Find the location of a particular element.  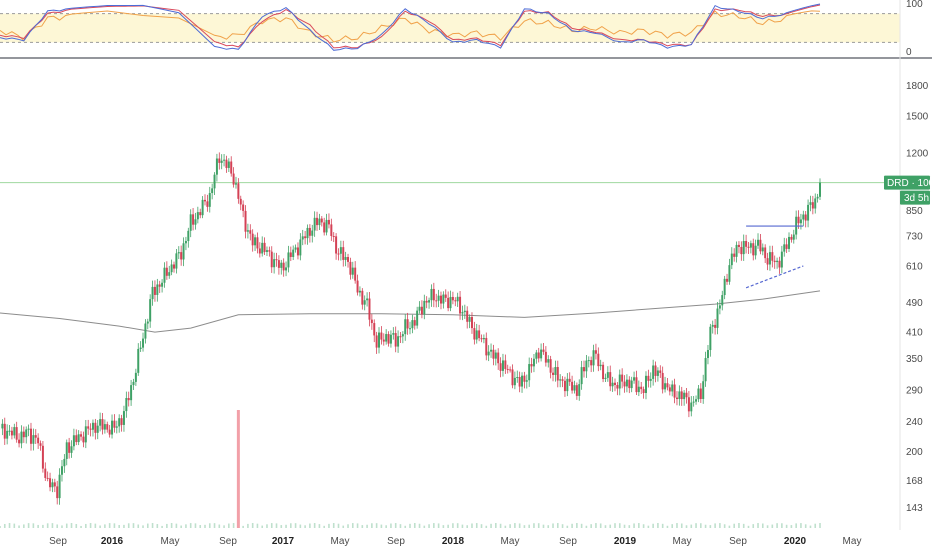

oscillator-y-axis: 100 0 is located at coordinates (914, 29).